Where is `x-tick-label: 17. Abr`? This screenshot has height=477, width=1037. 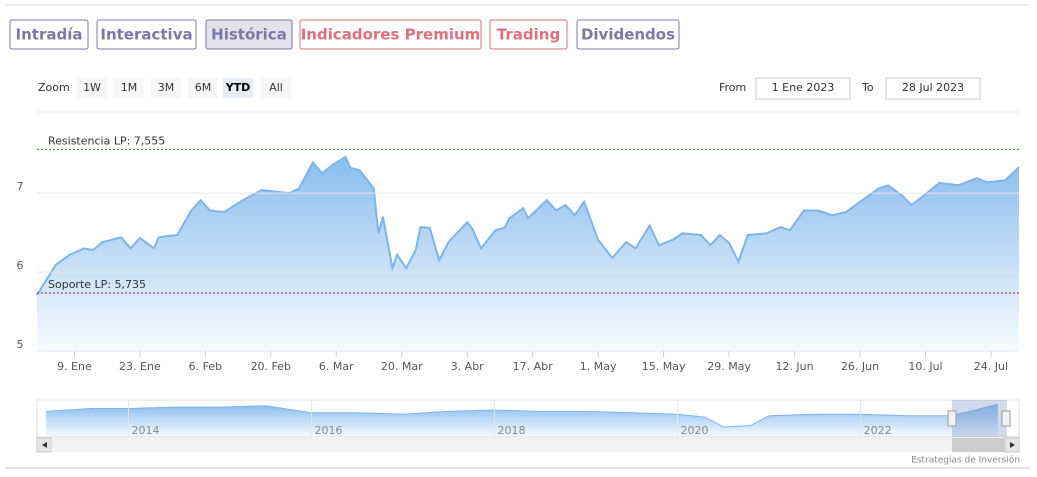 x-tick-label: 17. Abr is located at coordinates (533, 366).